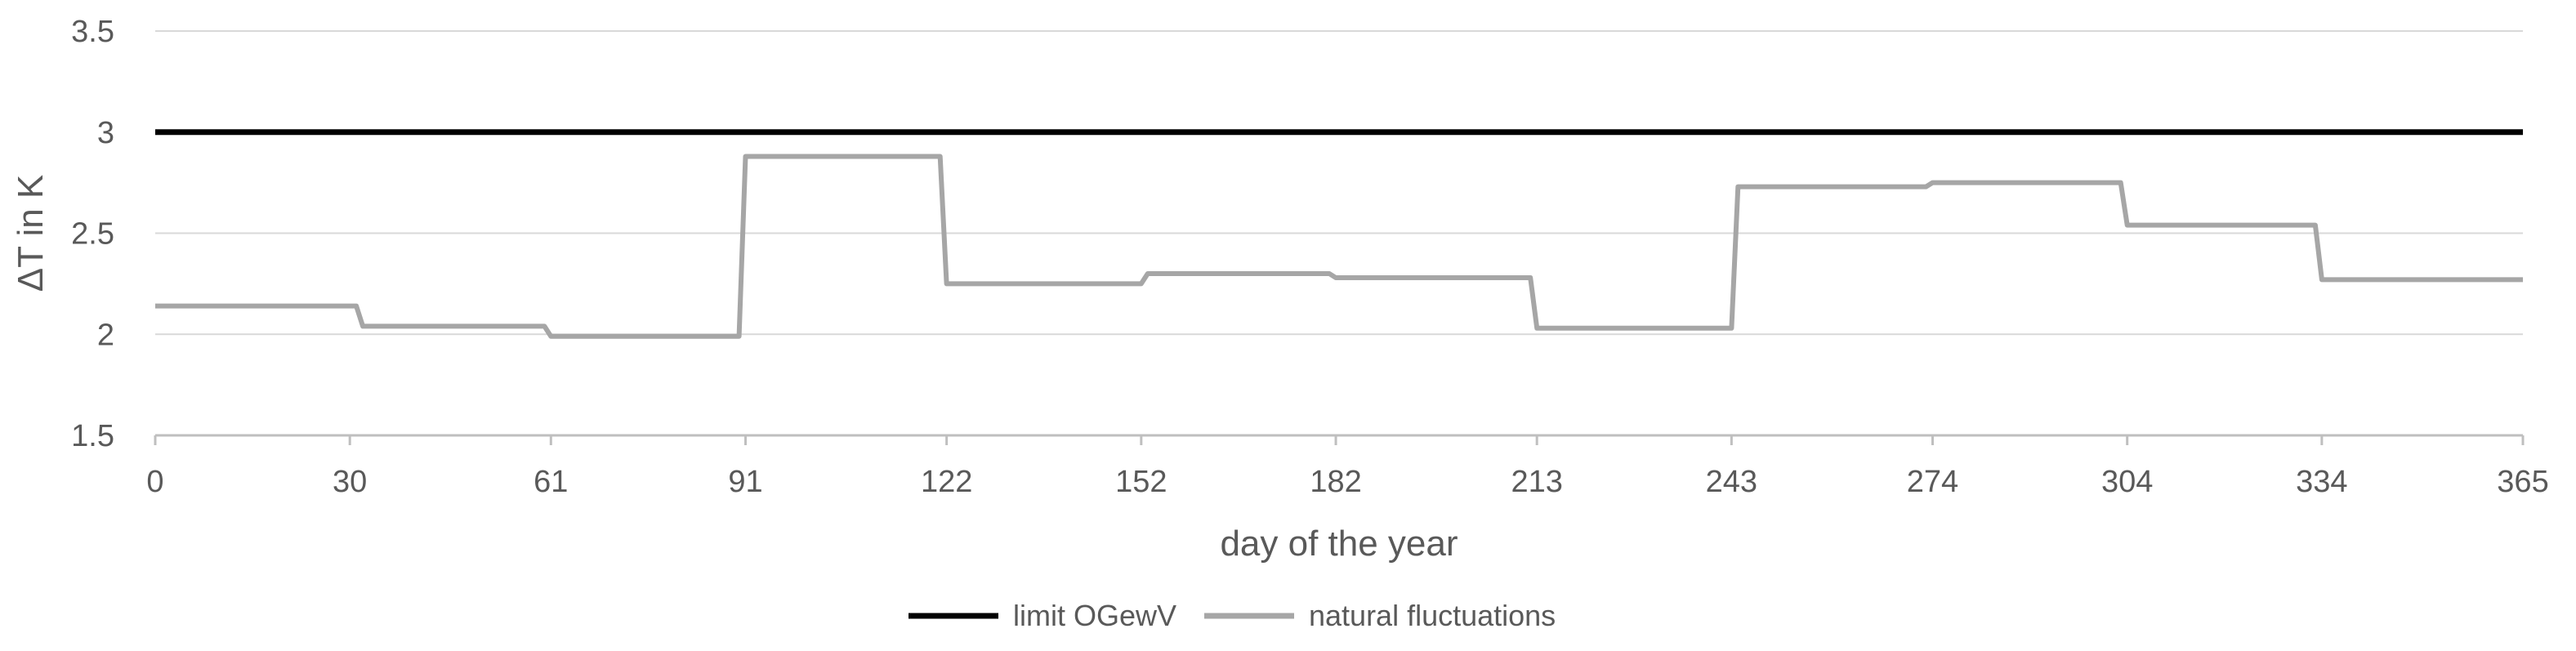  I want to click on x-tick-label: 0, so click(155, 482).